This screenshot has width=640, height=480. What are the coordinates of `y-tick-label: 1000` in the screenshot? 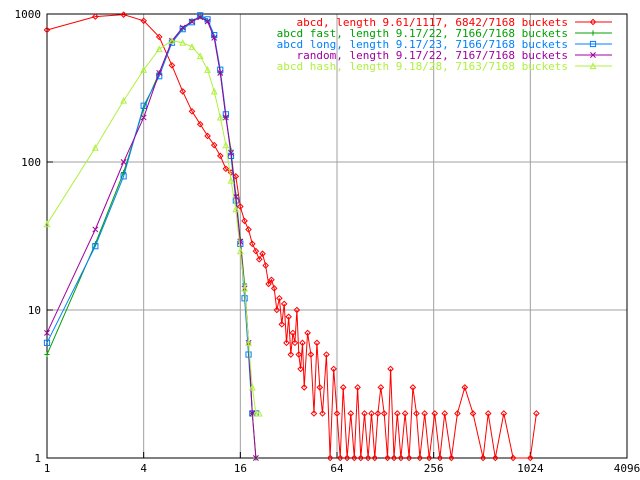 It's located at (28, 14).